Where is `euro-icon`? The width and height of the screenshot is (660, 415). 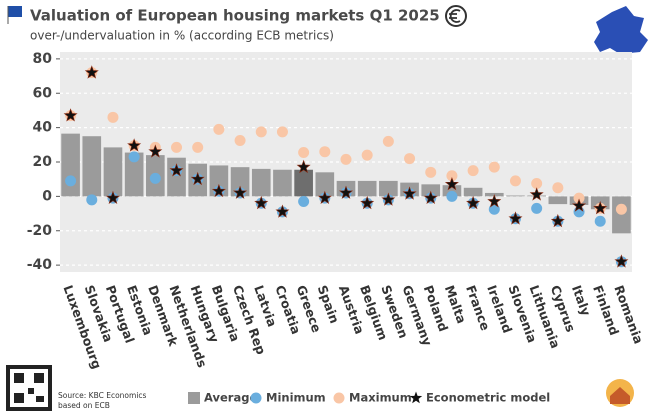
euro-icon is located at coordinates (456, 16).